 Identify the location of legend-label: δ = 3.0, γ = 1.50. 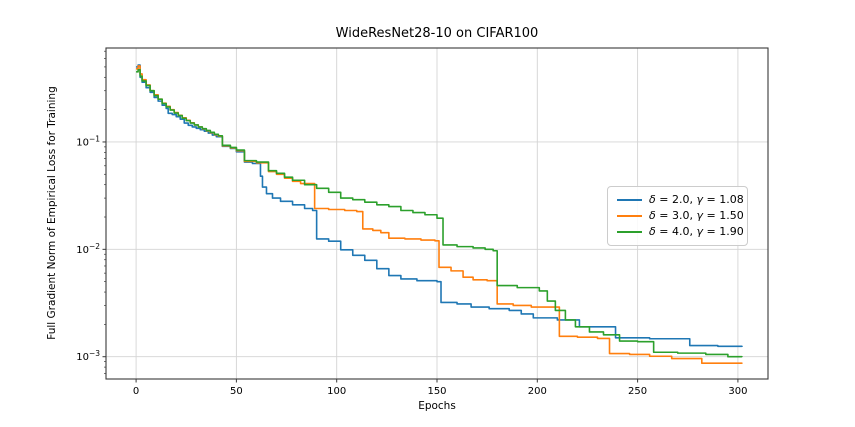
(696, 215).